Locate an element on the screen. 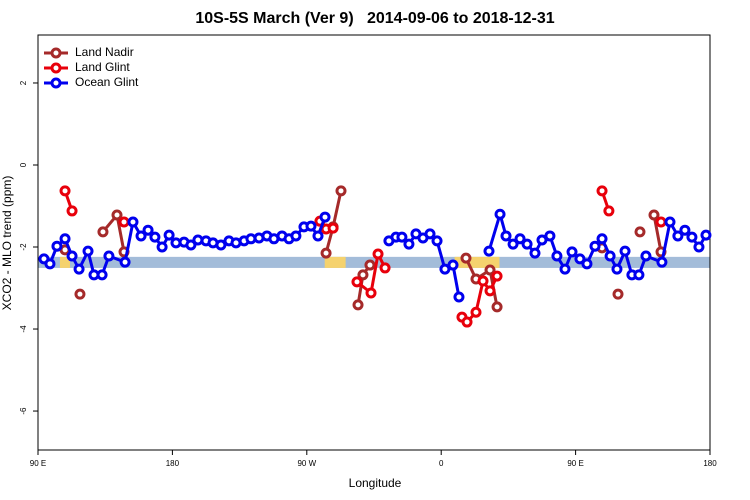  y-tick-label: -2 is located at coordinates (23, 247).